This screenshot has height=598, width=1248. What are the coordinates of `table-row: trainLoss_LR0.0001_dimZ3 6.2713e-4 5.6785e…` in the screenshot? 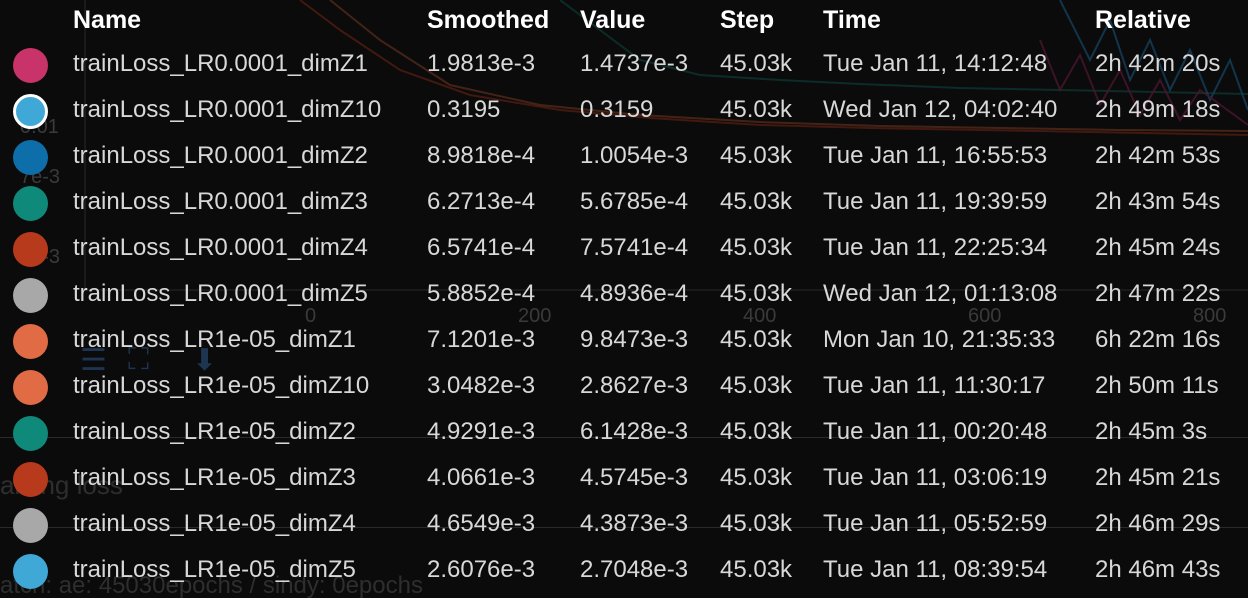 It's located at (624, 204).